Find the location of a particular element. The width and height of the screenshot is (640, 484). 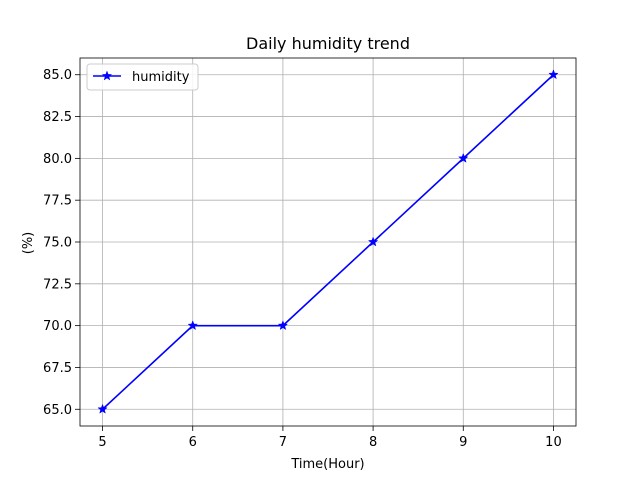

y-tick-label: 80.0 is located at coordinates (57, 159).